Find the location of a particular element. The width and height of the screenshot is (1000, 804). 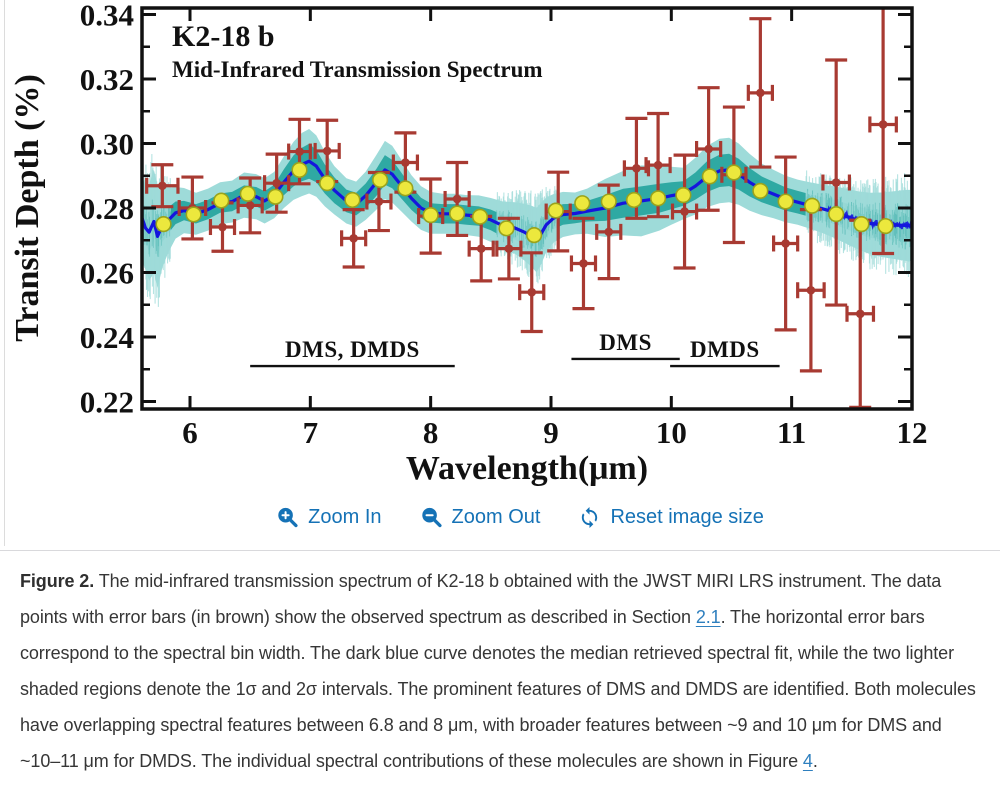

refresh-icon is located at coordinates (590, 517).